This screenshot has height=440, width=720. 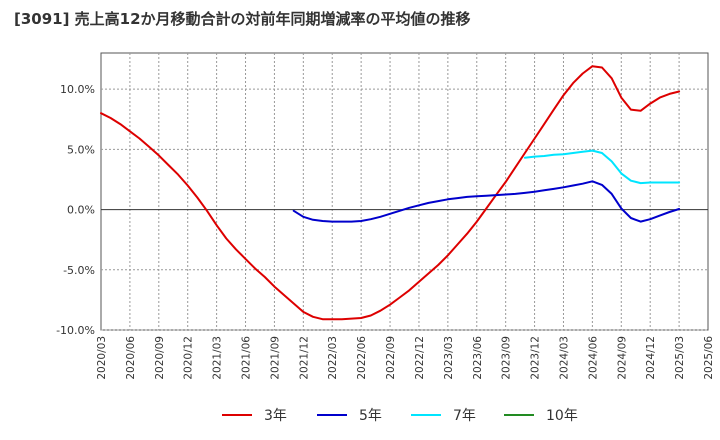 What do you see at coordinates (81, 149) in the screenshot?
I see `y-tick-label: 5.0%` at bounding box center [81, 149].